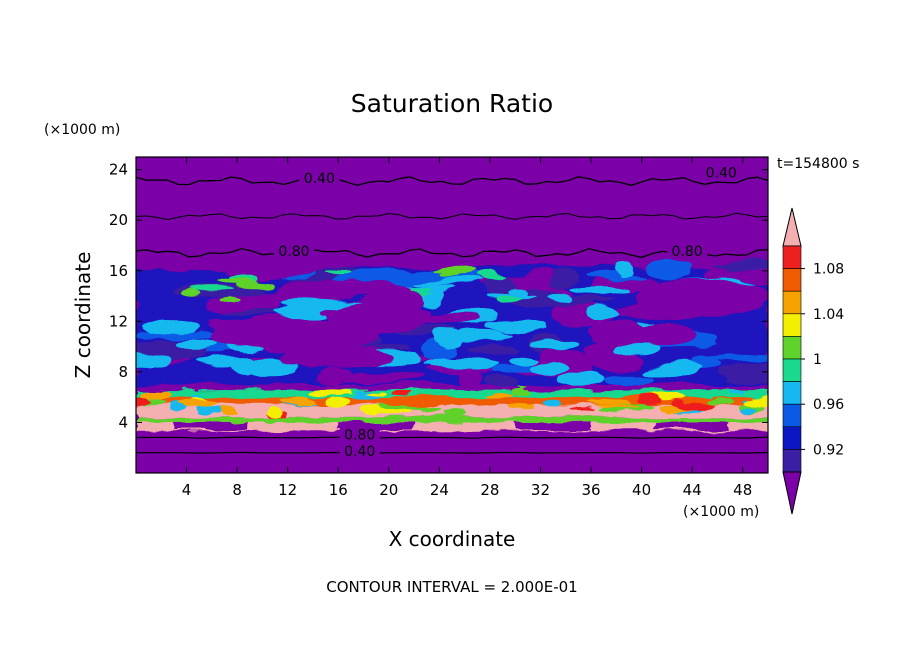  What do you see at coordinates (83, 315) in the screenshot?
I see `y-axis-label: Z coordinate` at bounding box center [83, 315].